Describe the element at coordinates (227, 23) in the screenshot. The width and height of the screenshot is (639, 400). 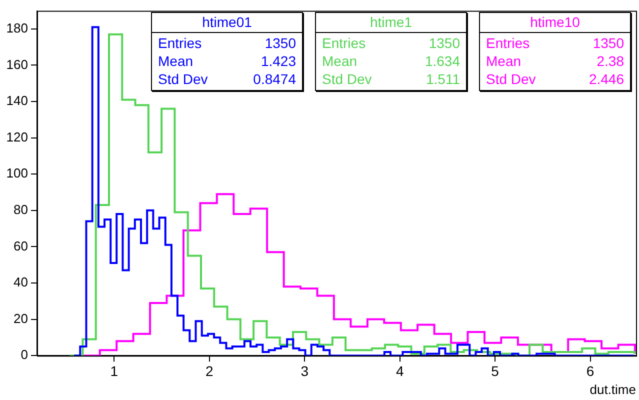
I see `text: htime01` at that location.